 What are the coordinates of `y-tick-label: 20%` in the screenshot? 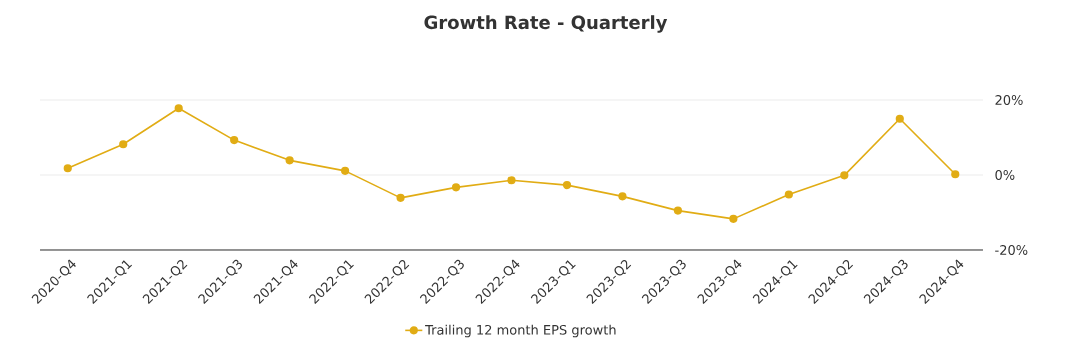 It's located at (1009, 100).